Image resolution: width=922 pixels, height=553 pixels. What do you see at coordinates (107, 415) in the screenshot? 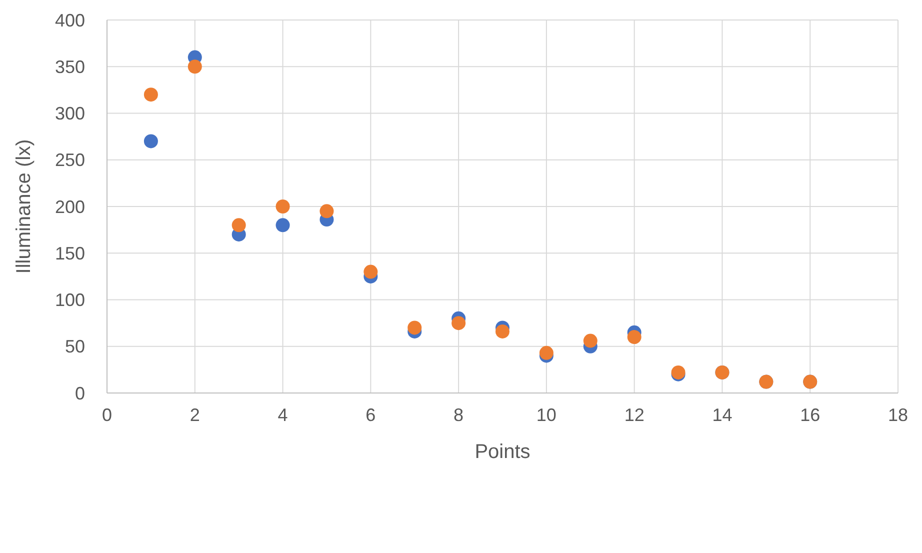
I see `x-tick-label: 0` at bounding box center [107, 415].